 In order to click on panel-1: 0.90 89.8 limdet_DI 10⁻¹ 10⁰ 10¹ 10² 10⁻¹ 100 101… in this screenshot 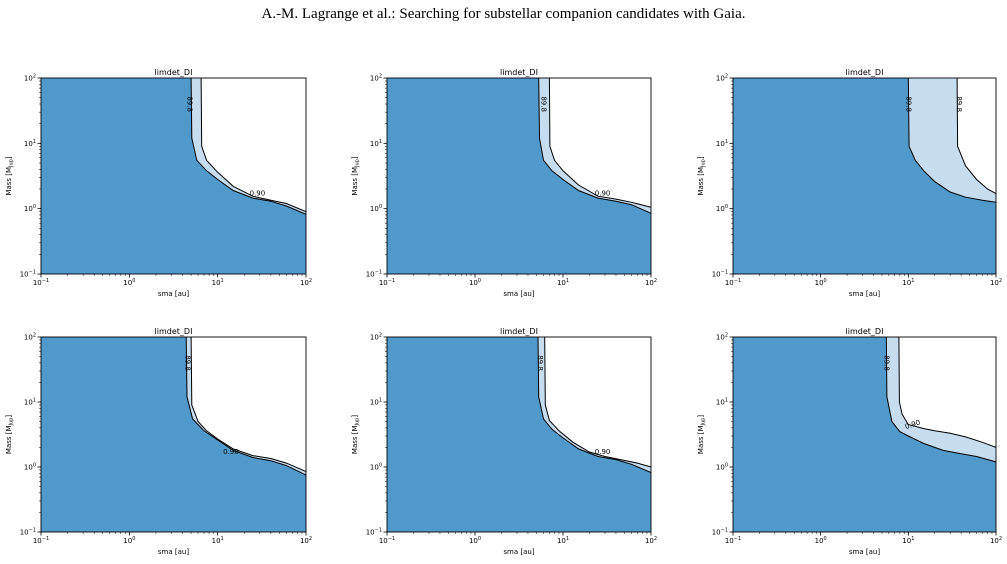, I will do `click(158, 183)`.